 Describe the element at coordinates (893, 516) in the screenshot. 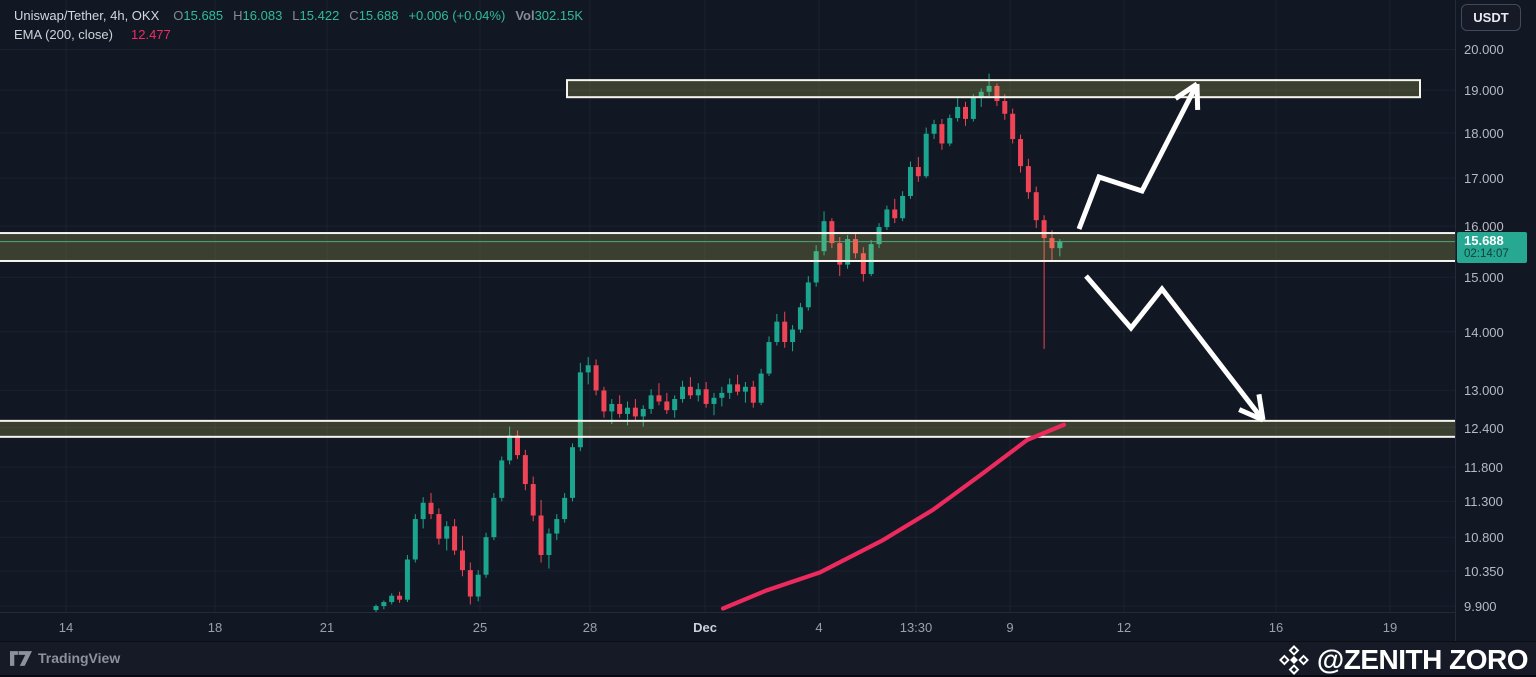

I see `ema-200-line` at that location.